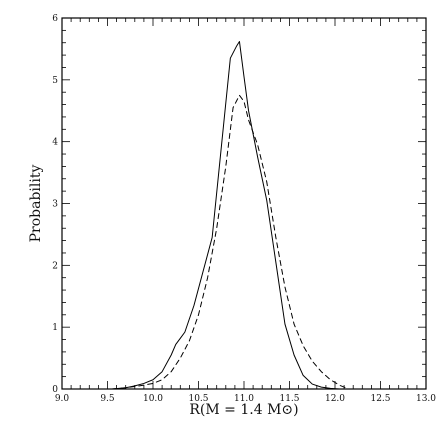 The height and width of the screenshot is (443, 443). I want to click on y-tick-label: 4, so click(55, 143).